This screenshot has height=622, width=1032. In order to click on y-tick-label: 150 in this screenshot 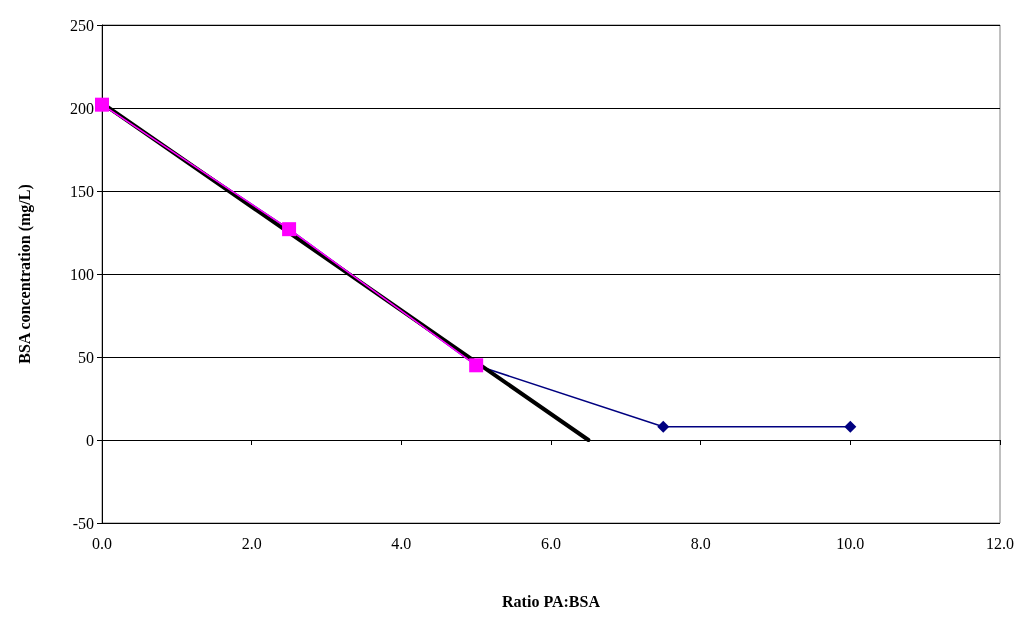, I will do `click(82, 191)`.